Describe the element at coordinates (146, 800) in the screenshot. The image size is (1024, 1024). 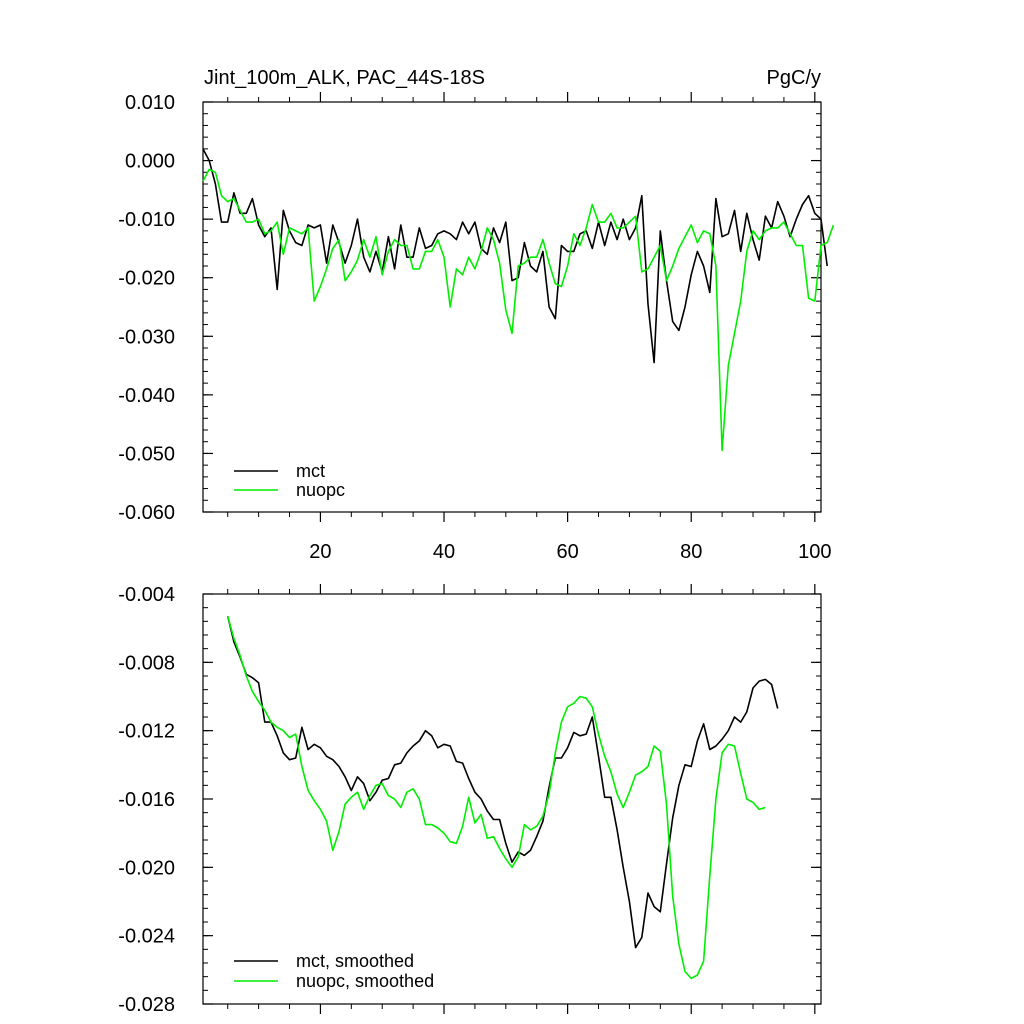
I see `y-tick-label: -0.016` at that location.